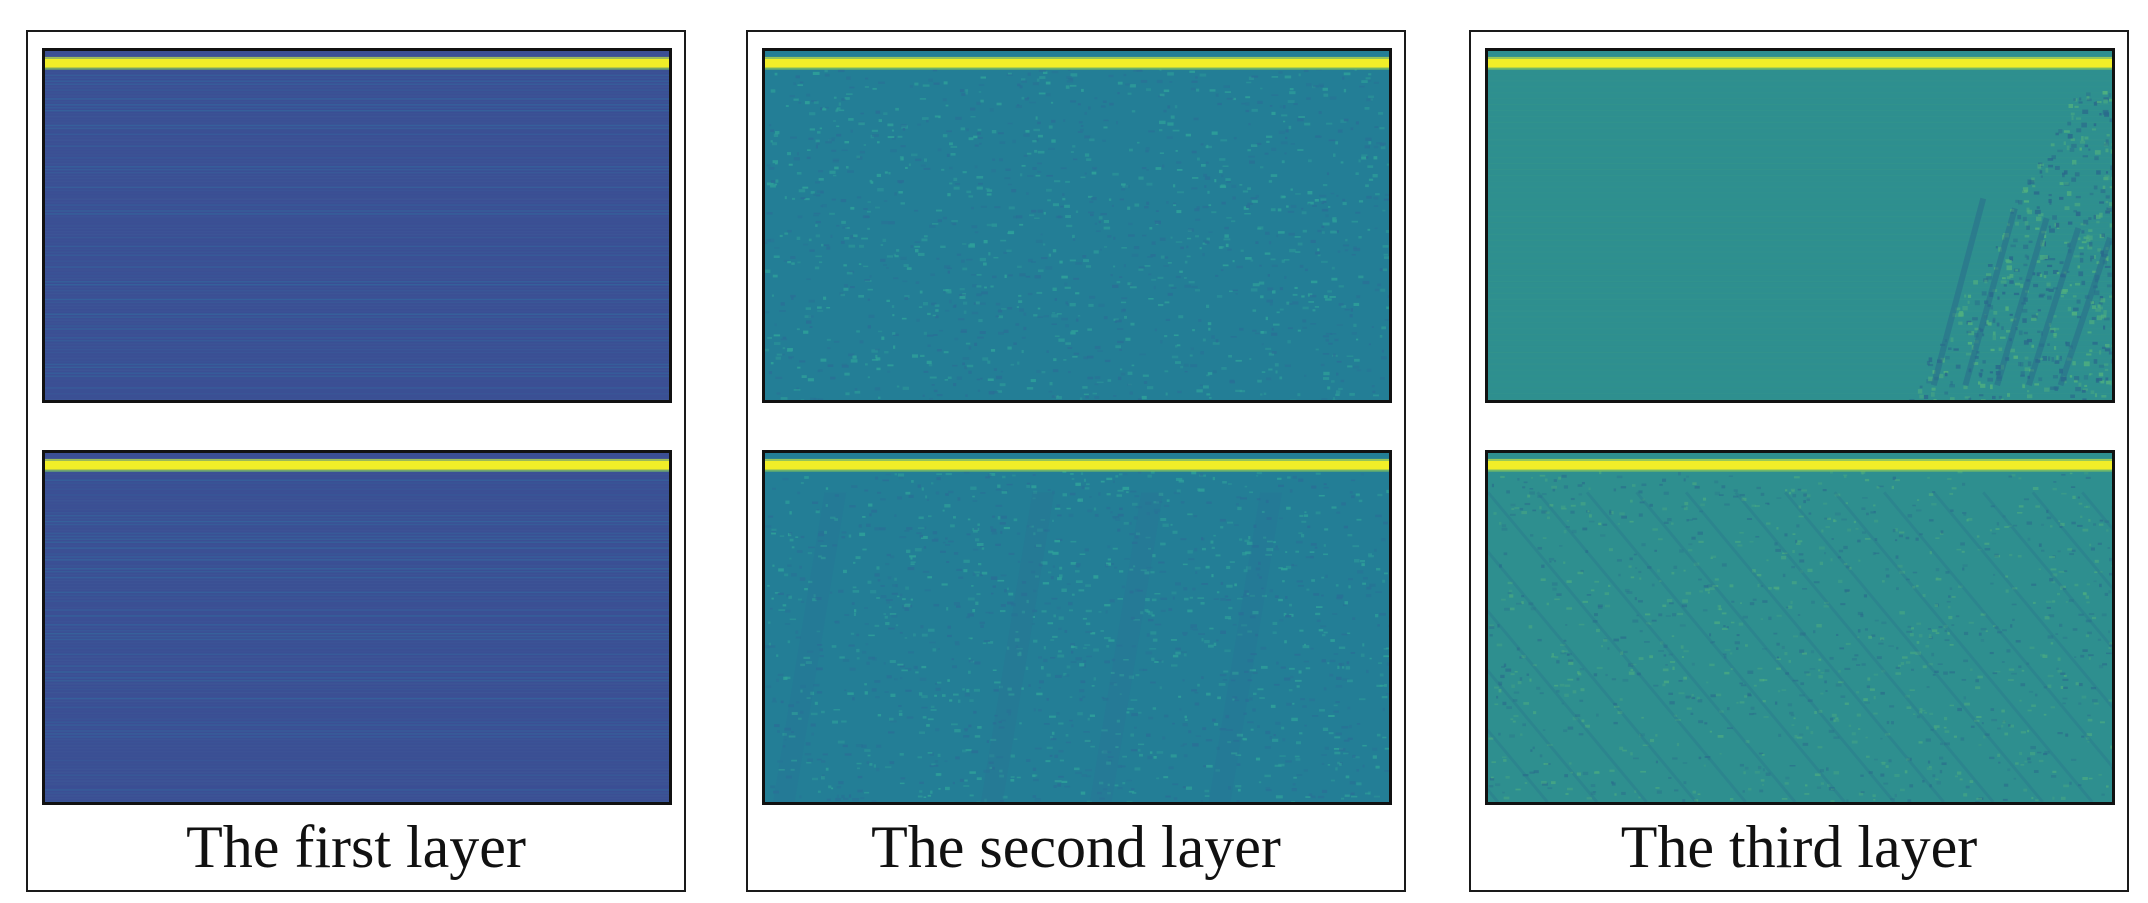 This screenshot has height=903, width=2148. What do you see at coordinates (1076, 847) in the screenshot?
I see `second-layer-caption: The second layer` at bounding box center [1076, 847].